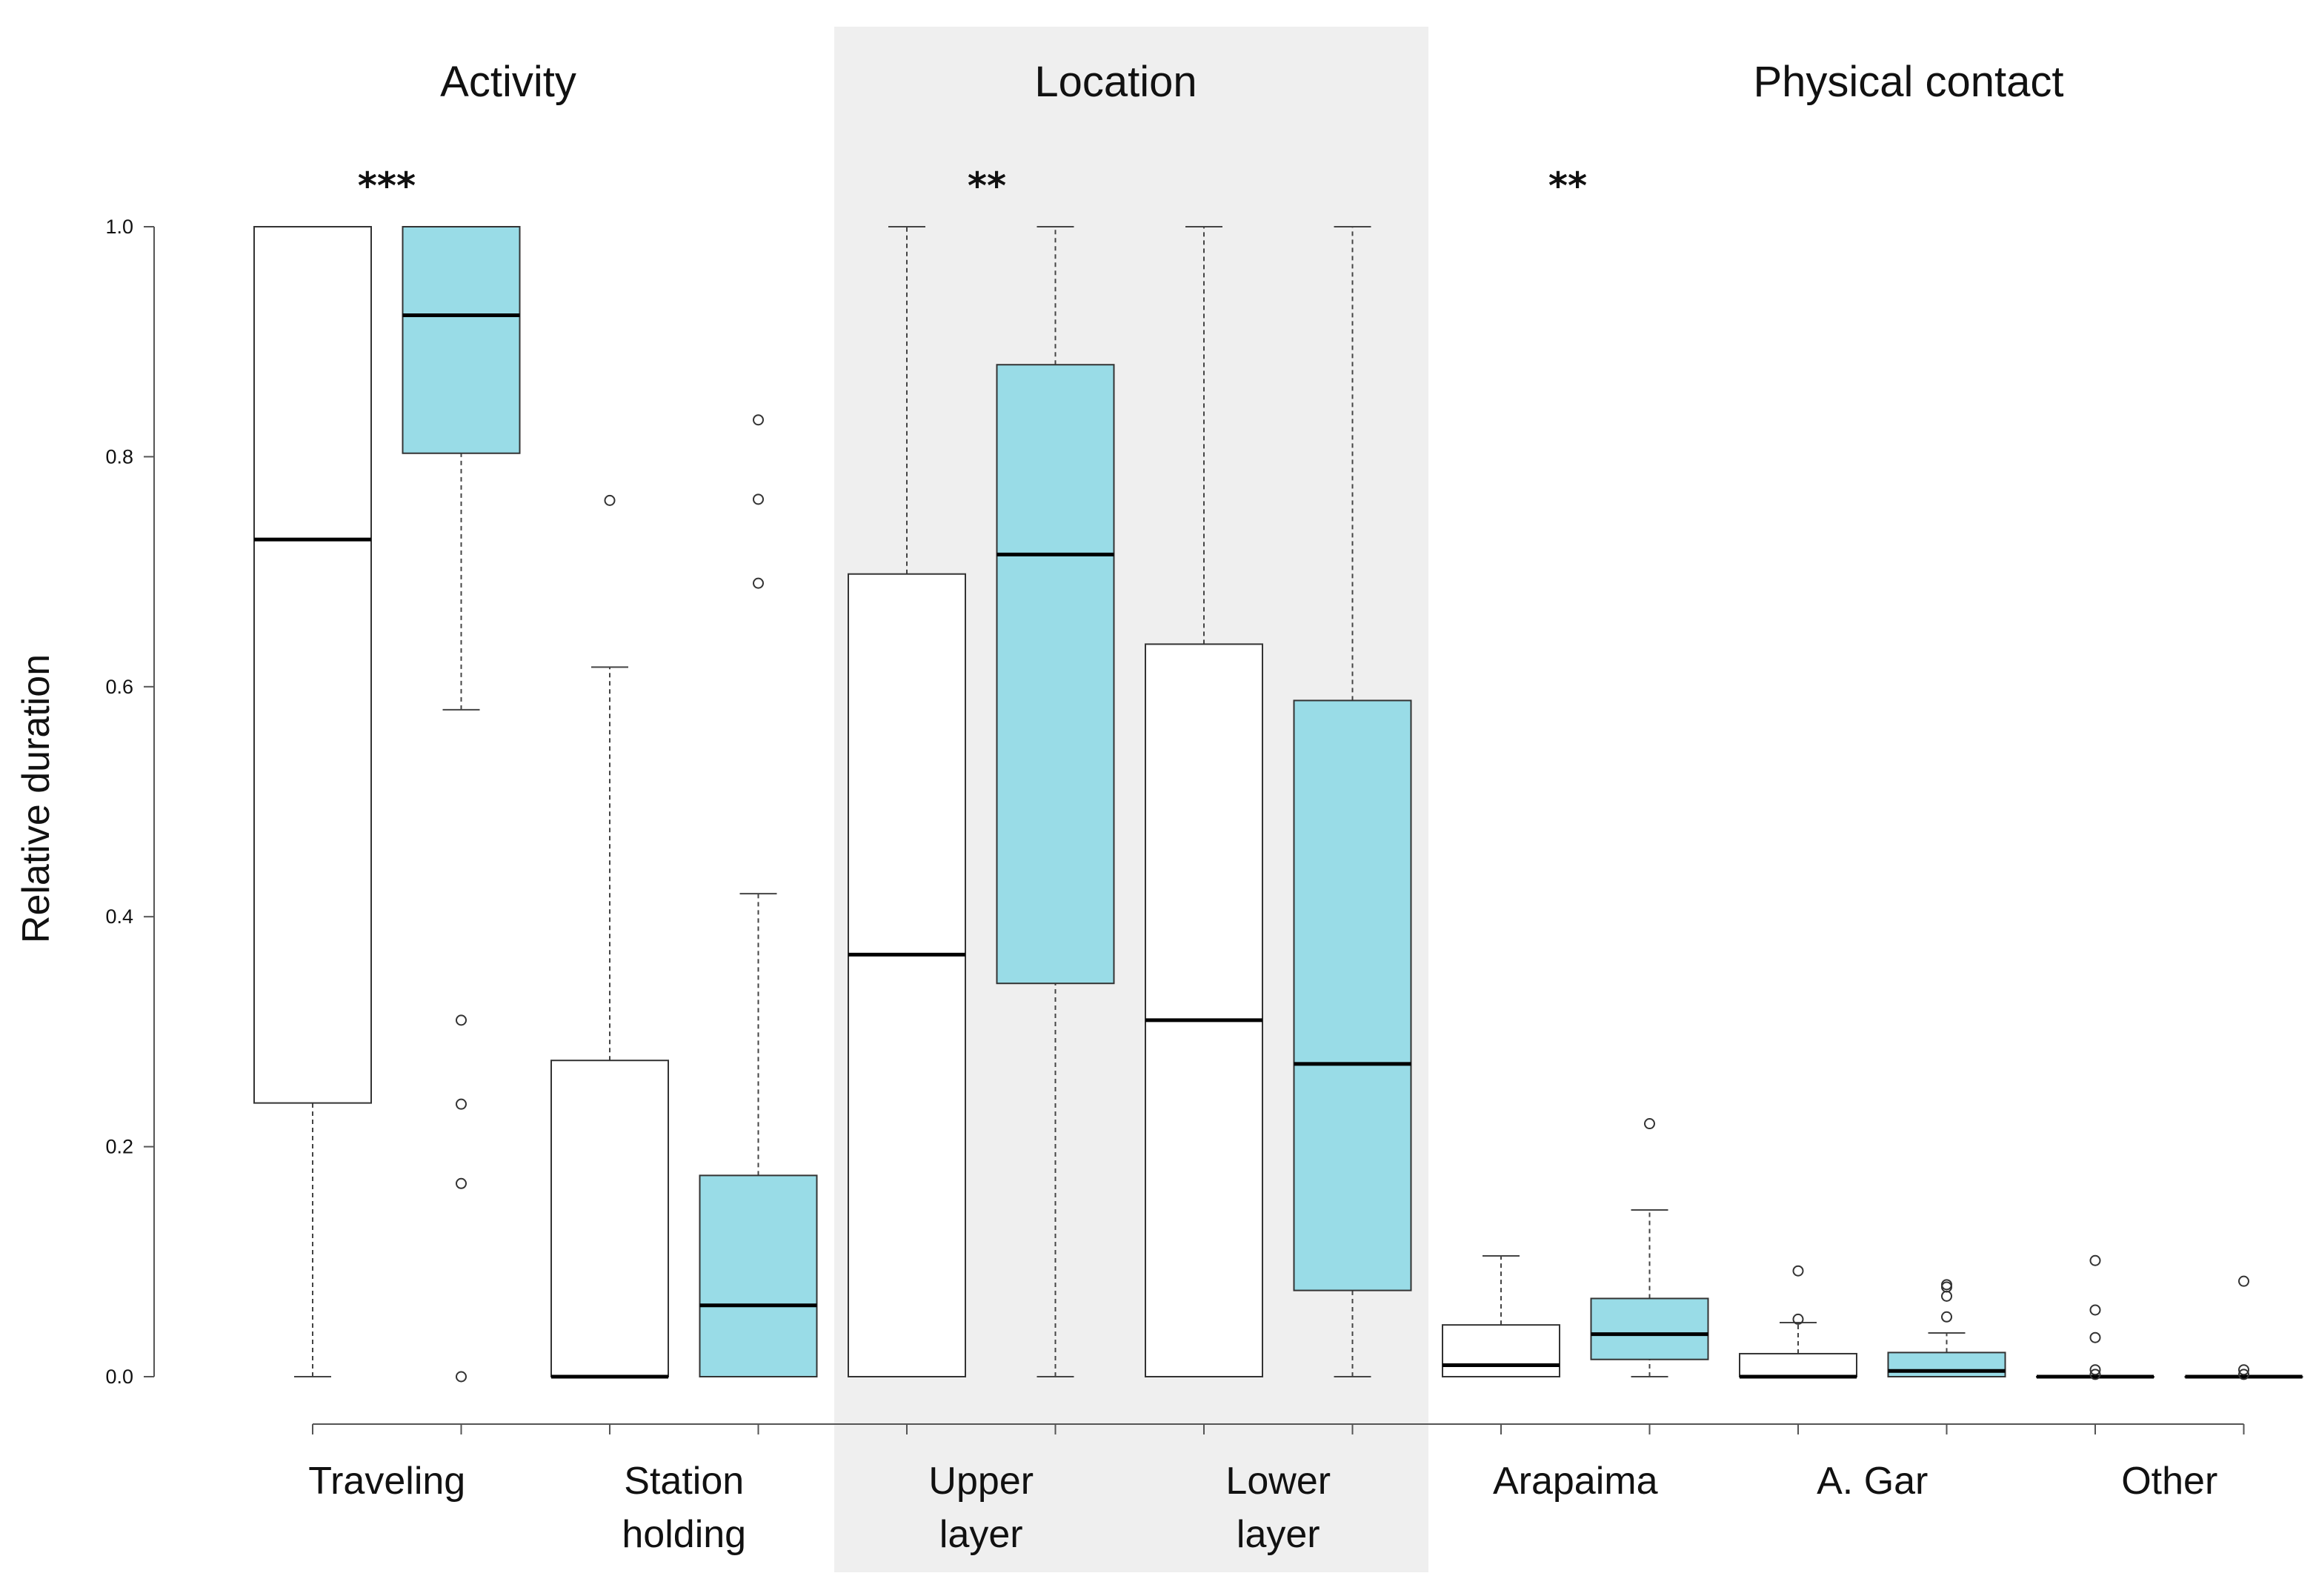  What do you see at coordinates (981, 1508) in the screenshot?
I see `category-label: Upper layer` at bounding box center [981, 1508].